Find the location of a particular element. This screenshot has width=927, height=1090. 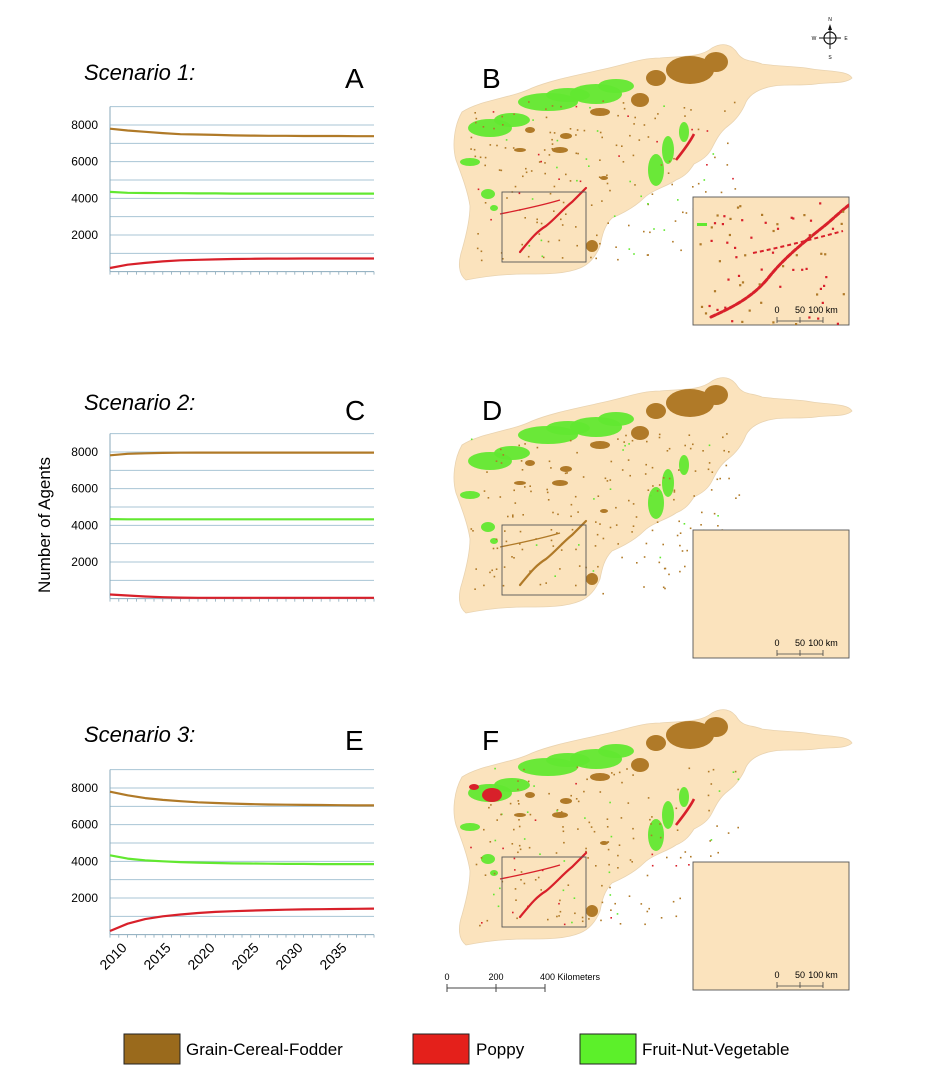

map-scenario-3: 0 50 100 km is located at coordinates (653, 850).